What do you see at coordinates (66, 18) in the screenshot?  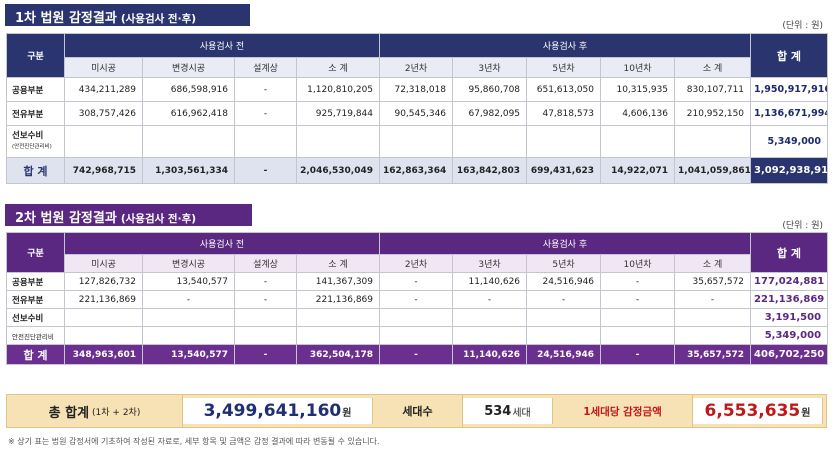 I see `section1-title: 1차 법원 감정결과` at bounding box center [66, 18].